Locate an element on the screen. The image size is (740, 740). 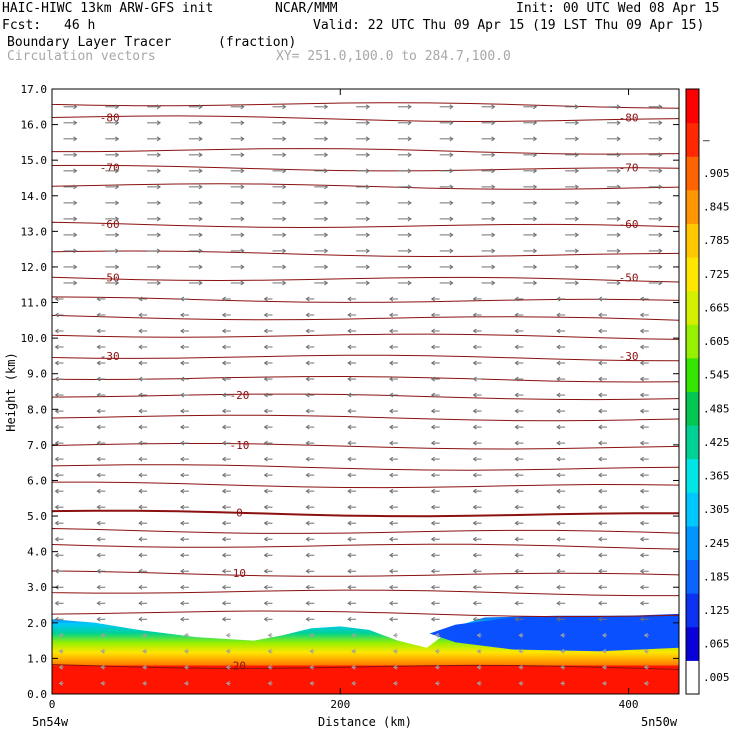
y-tick-label: 0.0 is located at coordinates (37, 694).